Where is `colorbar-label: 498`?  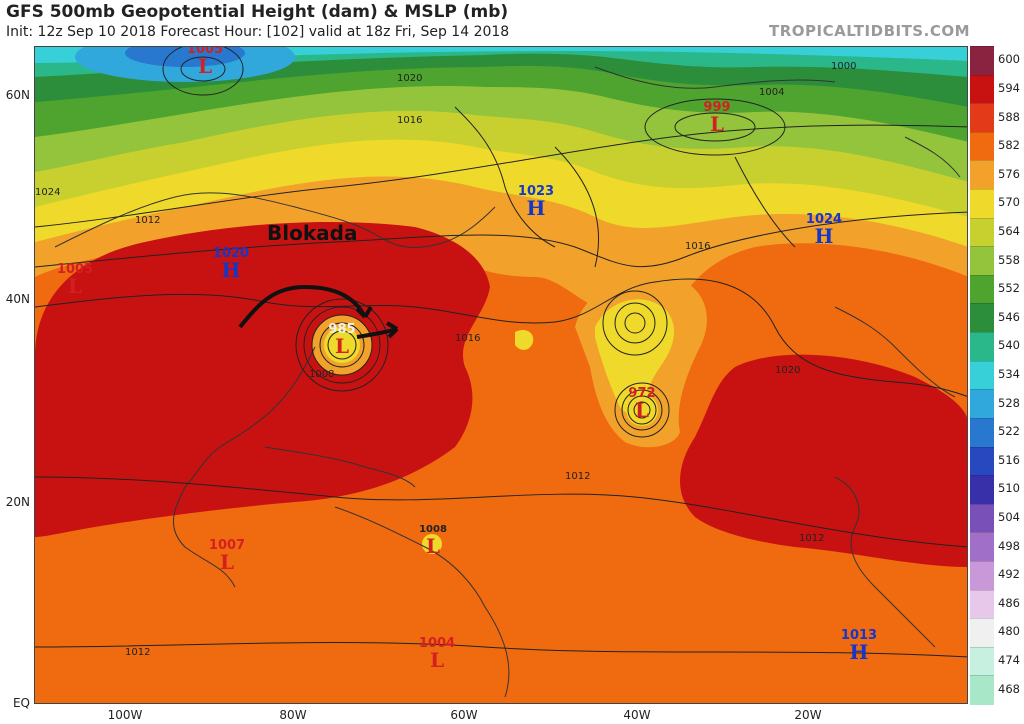 colorbar-label: 498 is located at coordinates (1009, 545).